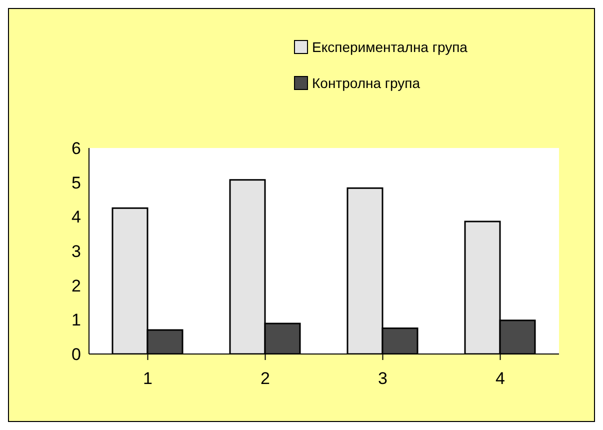 Image resolution: width=603 pixels, height=430 pixels. Describe the element at coordinates (265, 378) in the screenshot. I see `x-tick-label: 2` at that location.